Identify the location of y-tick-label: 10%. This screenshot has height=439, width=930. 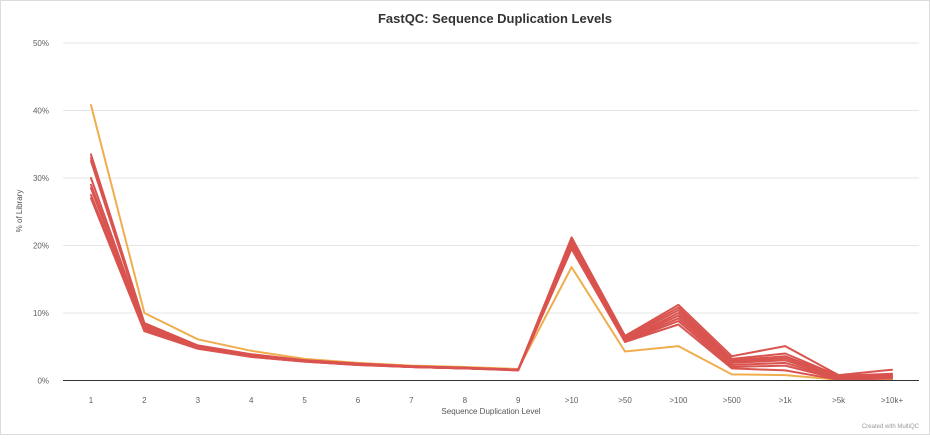
(41, 313).